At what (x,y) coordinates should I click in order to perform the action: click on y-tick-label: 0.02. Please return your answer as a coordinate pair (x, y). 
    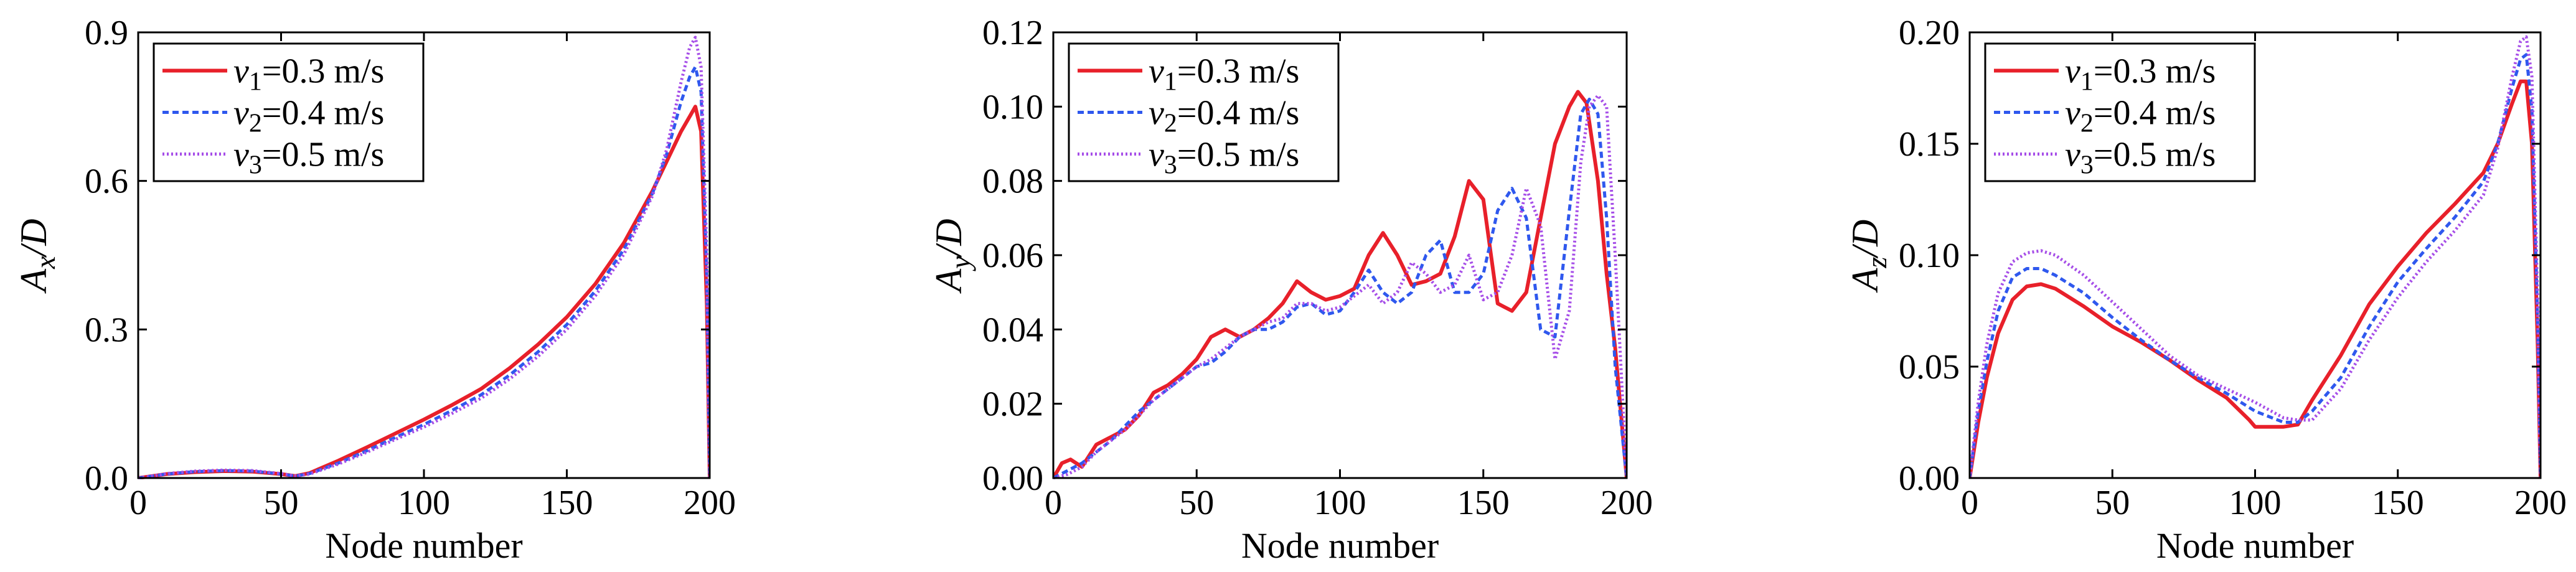
    Looking at the image, I should click on (1012, 404).